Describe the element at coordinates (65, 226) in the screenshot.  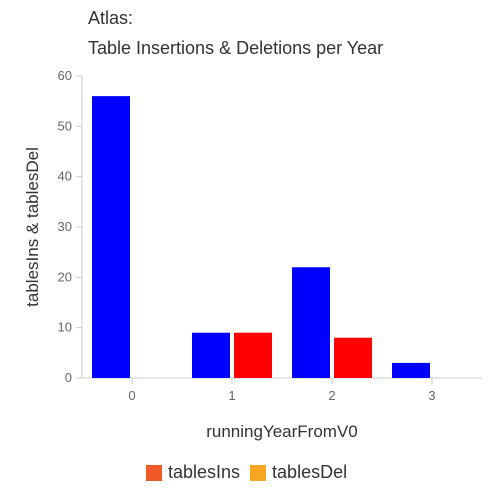
I see `y-tick-label: 30` at that location.